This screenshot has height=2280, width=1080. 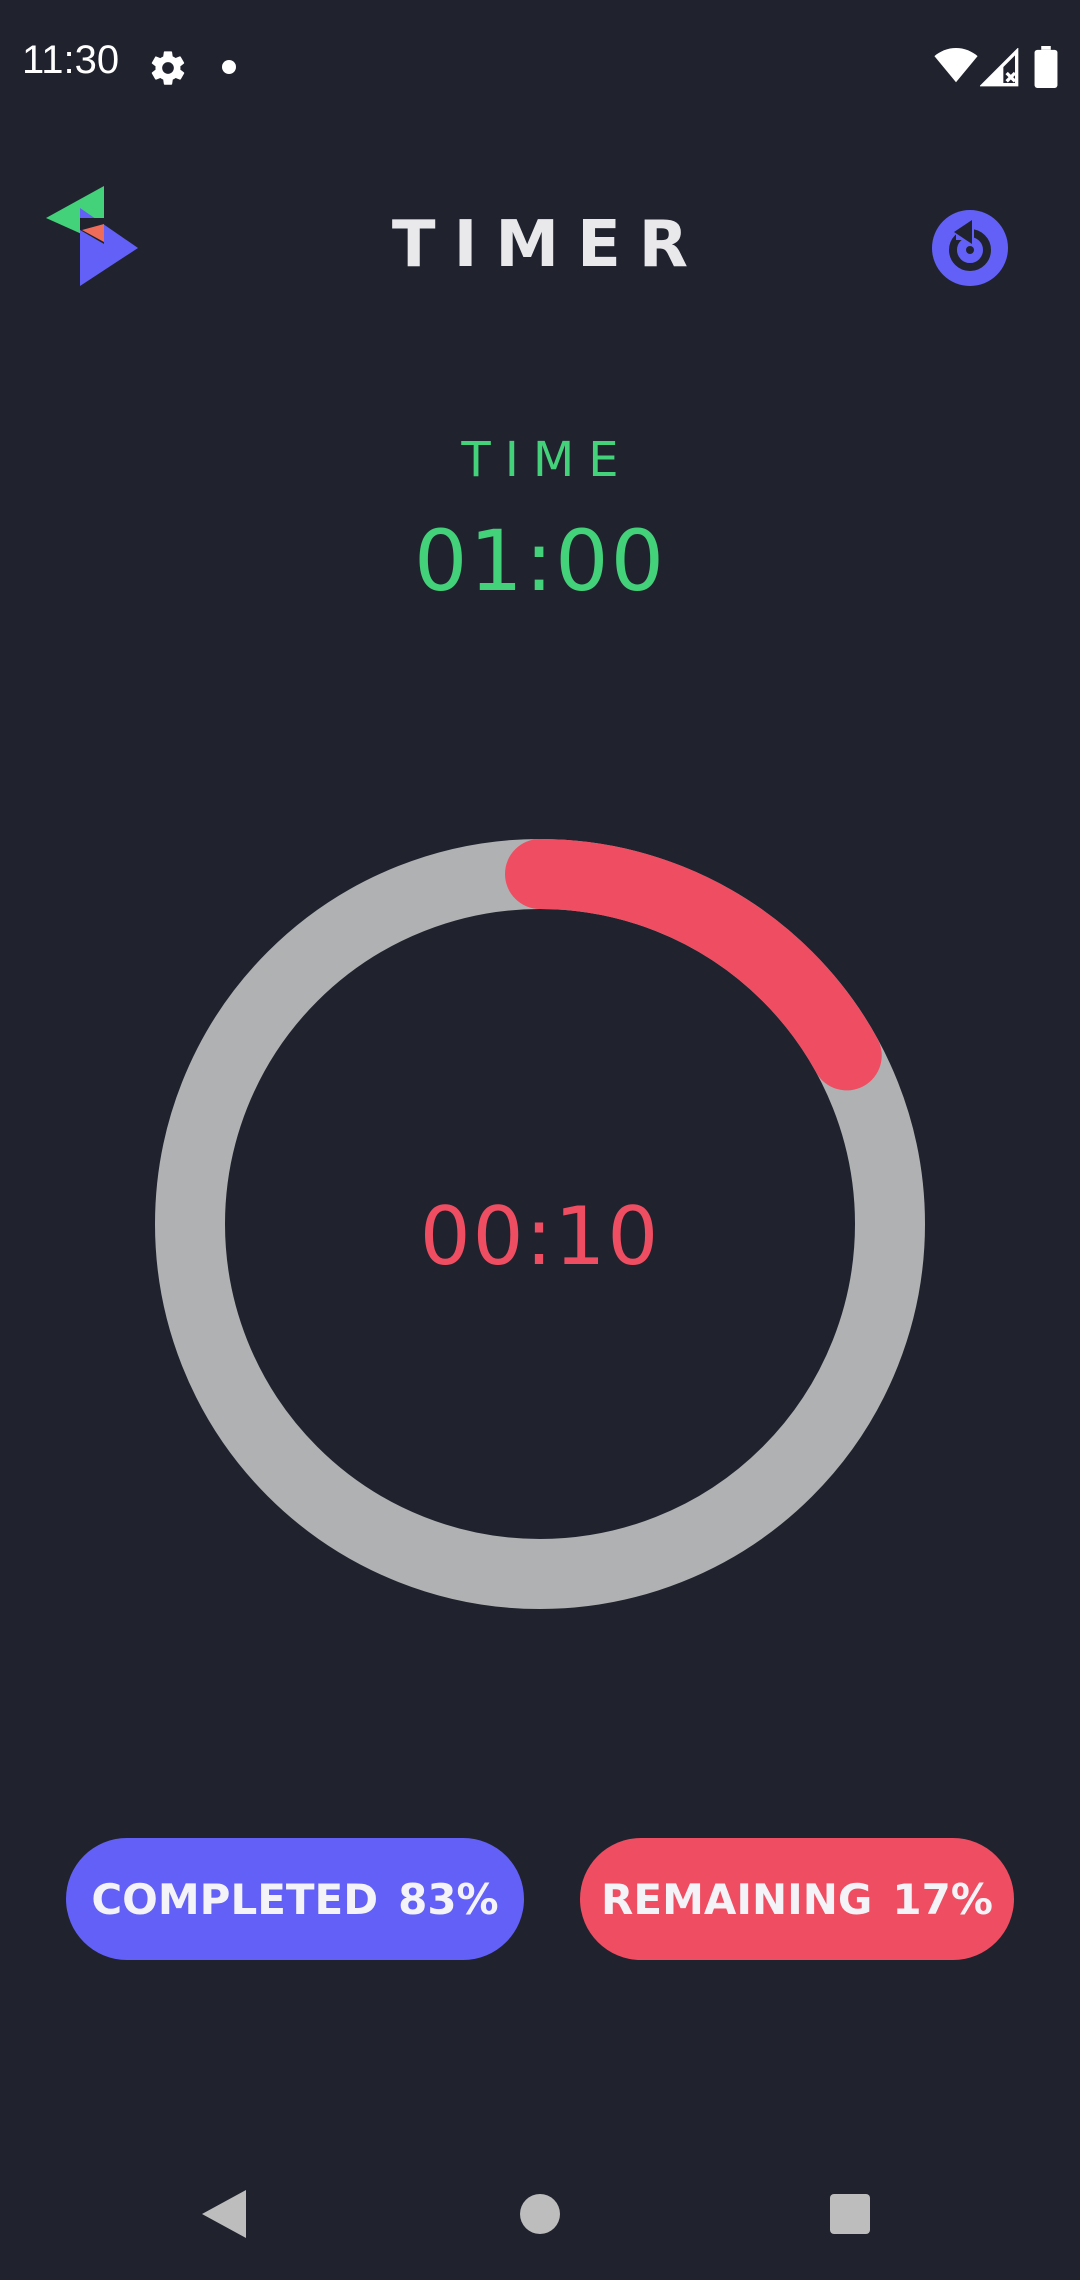 I want to click on battery-icon, so click(x=1046, y=67).